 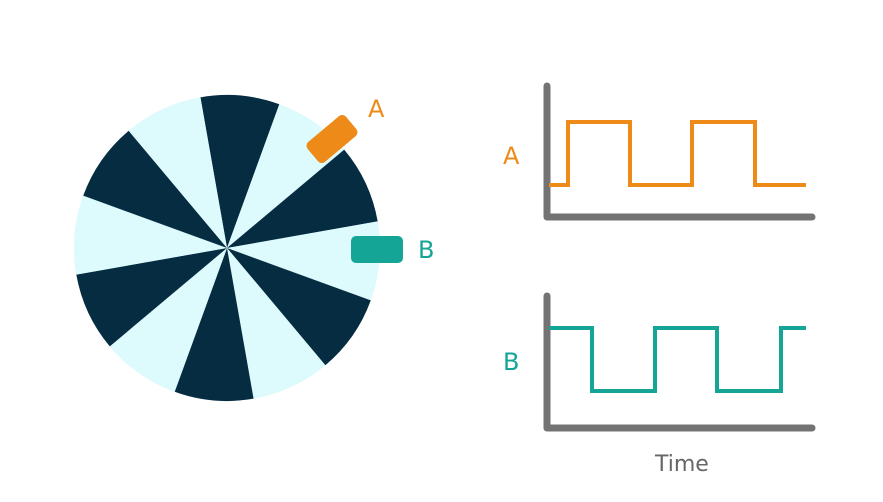 I want to click on sensor-a-block, so click(x=332, y=139).